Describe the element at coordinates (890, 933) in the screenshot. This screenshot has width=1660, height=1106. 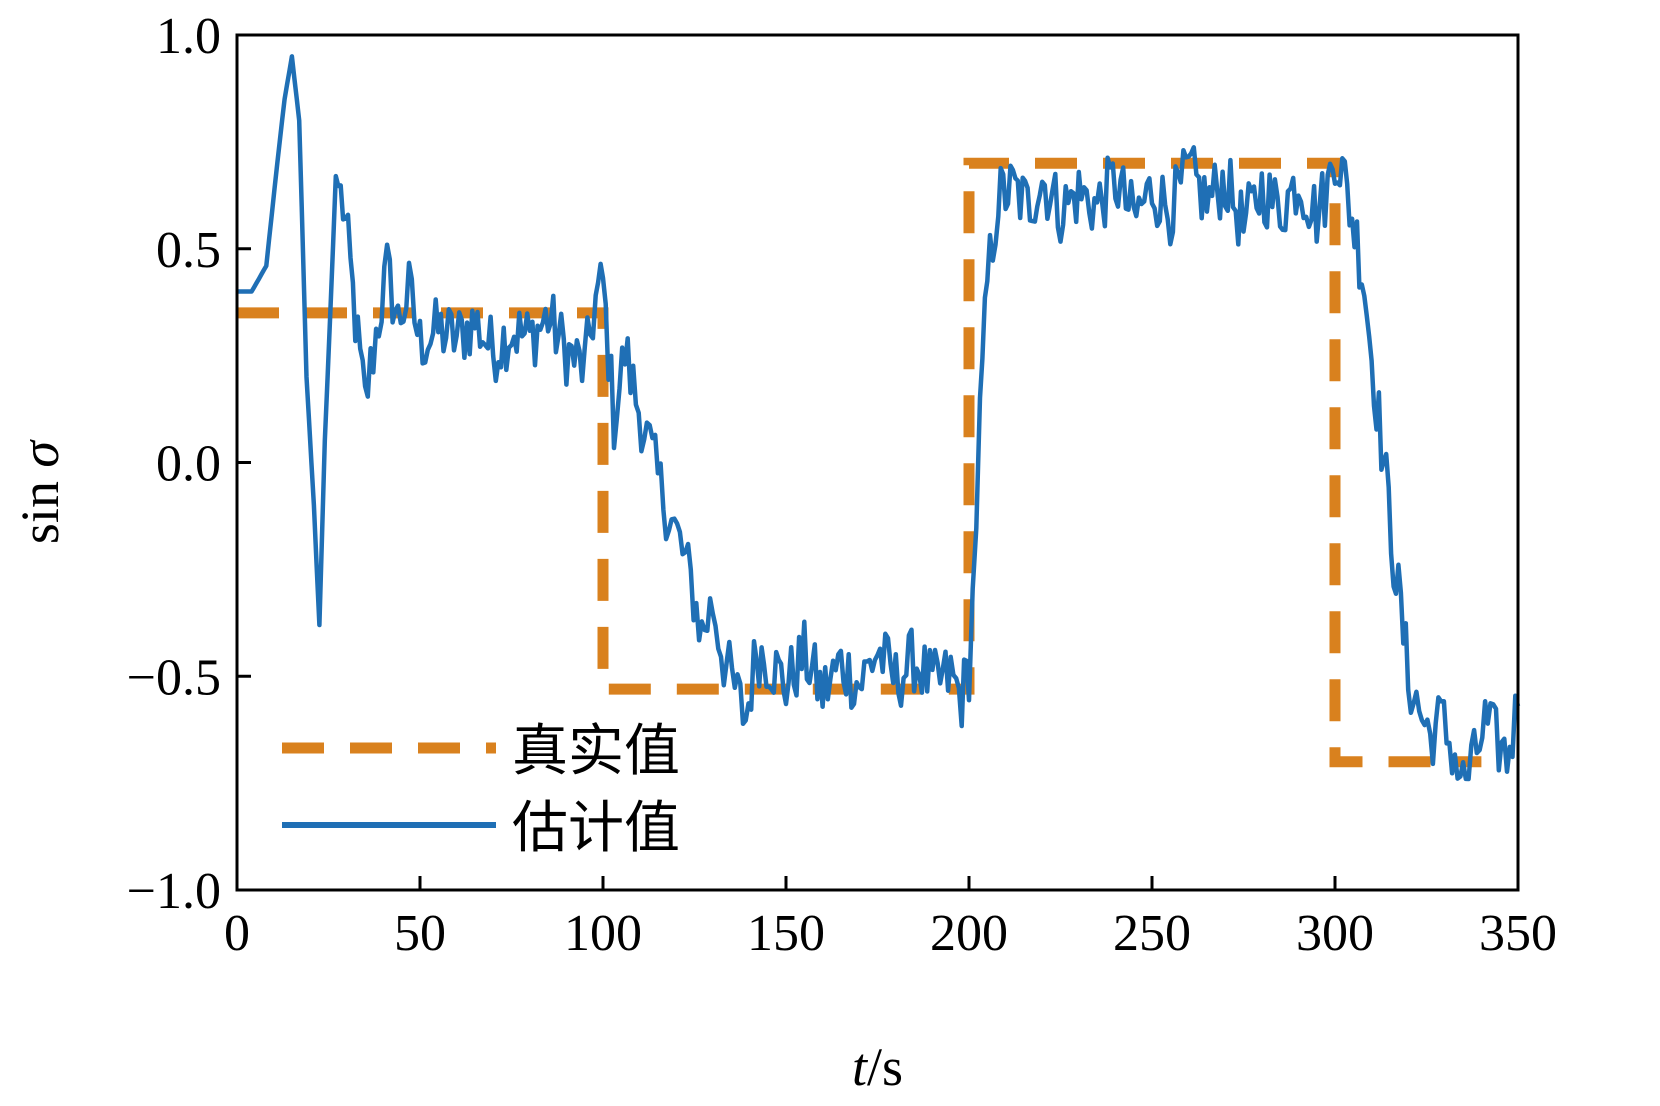
I see `x-tick-labels: 0 50 100 150 200 250 300 350` at that location.